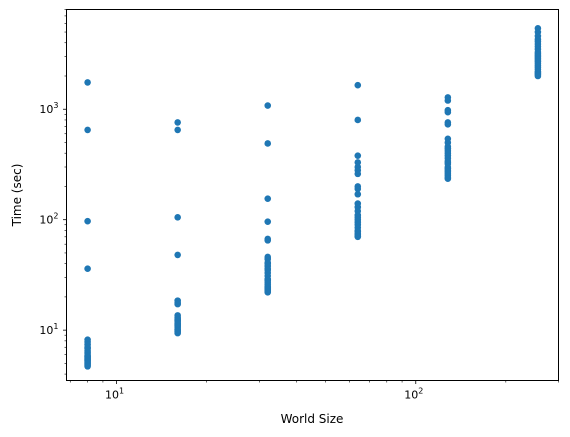 The image size is (570, 437). I want to click on y-tick-label: 10², so click(48, 219).